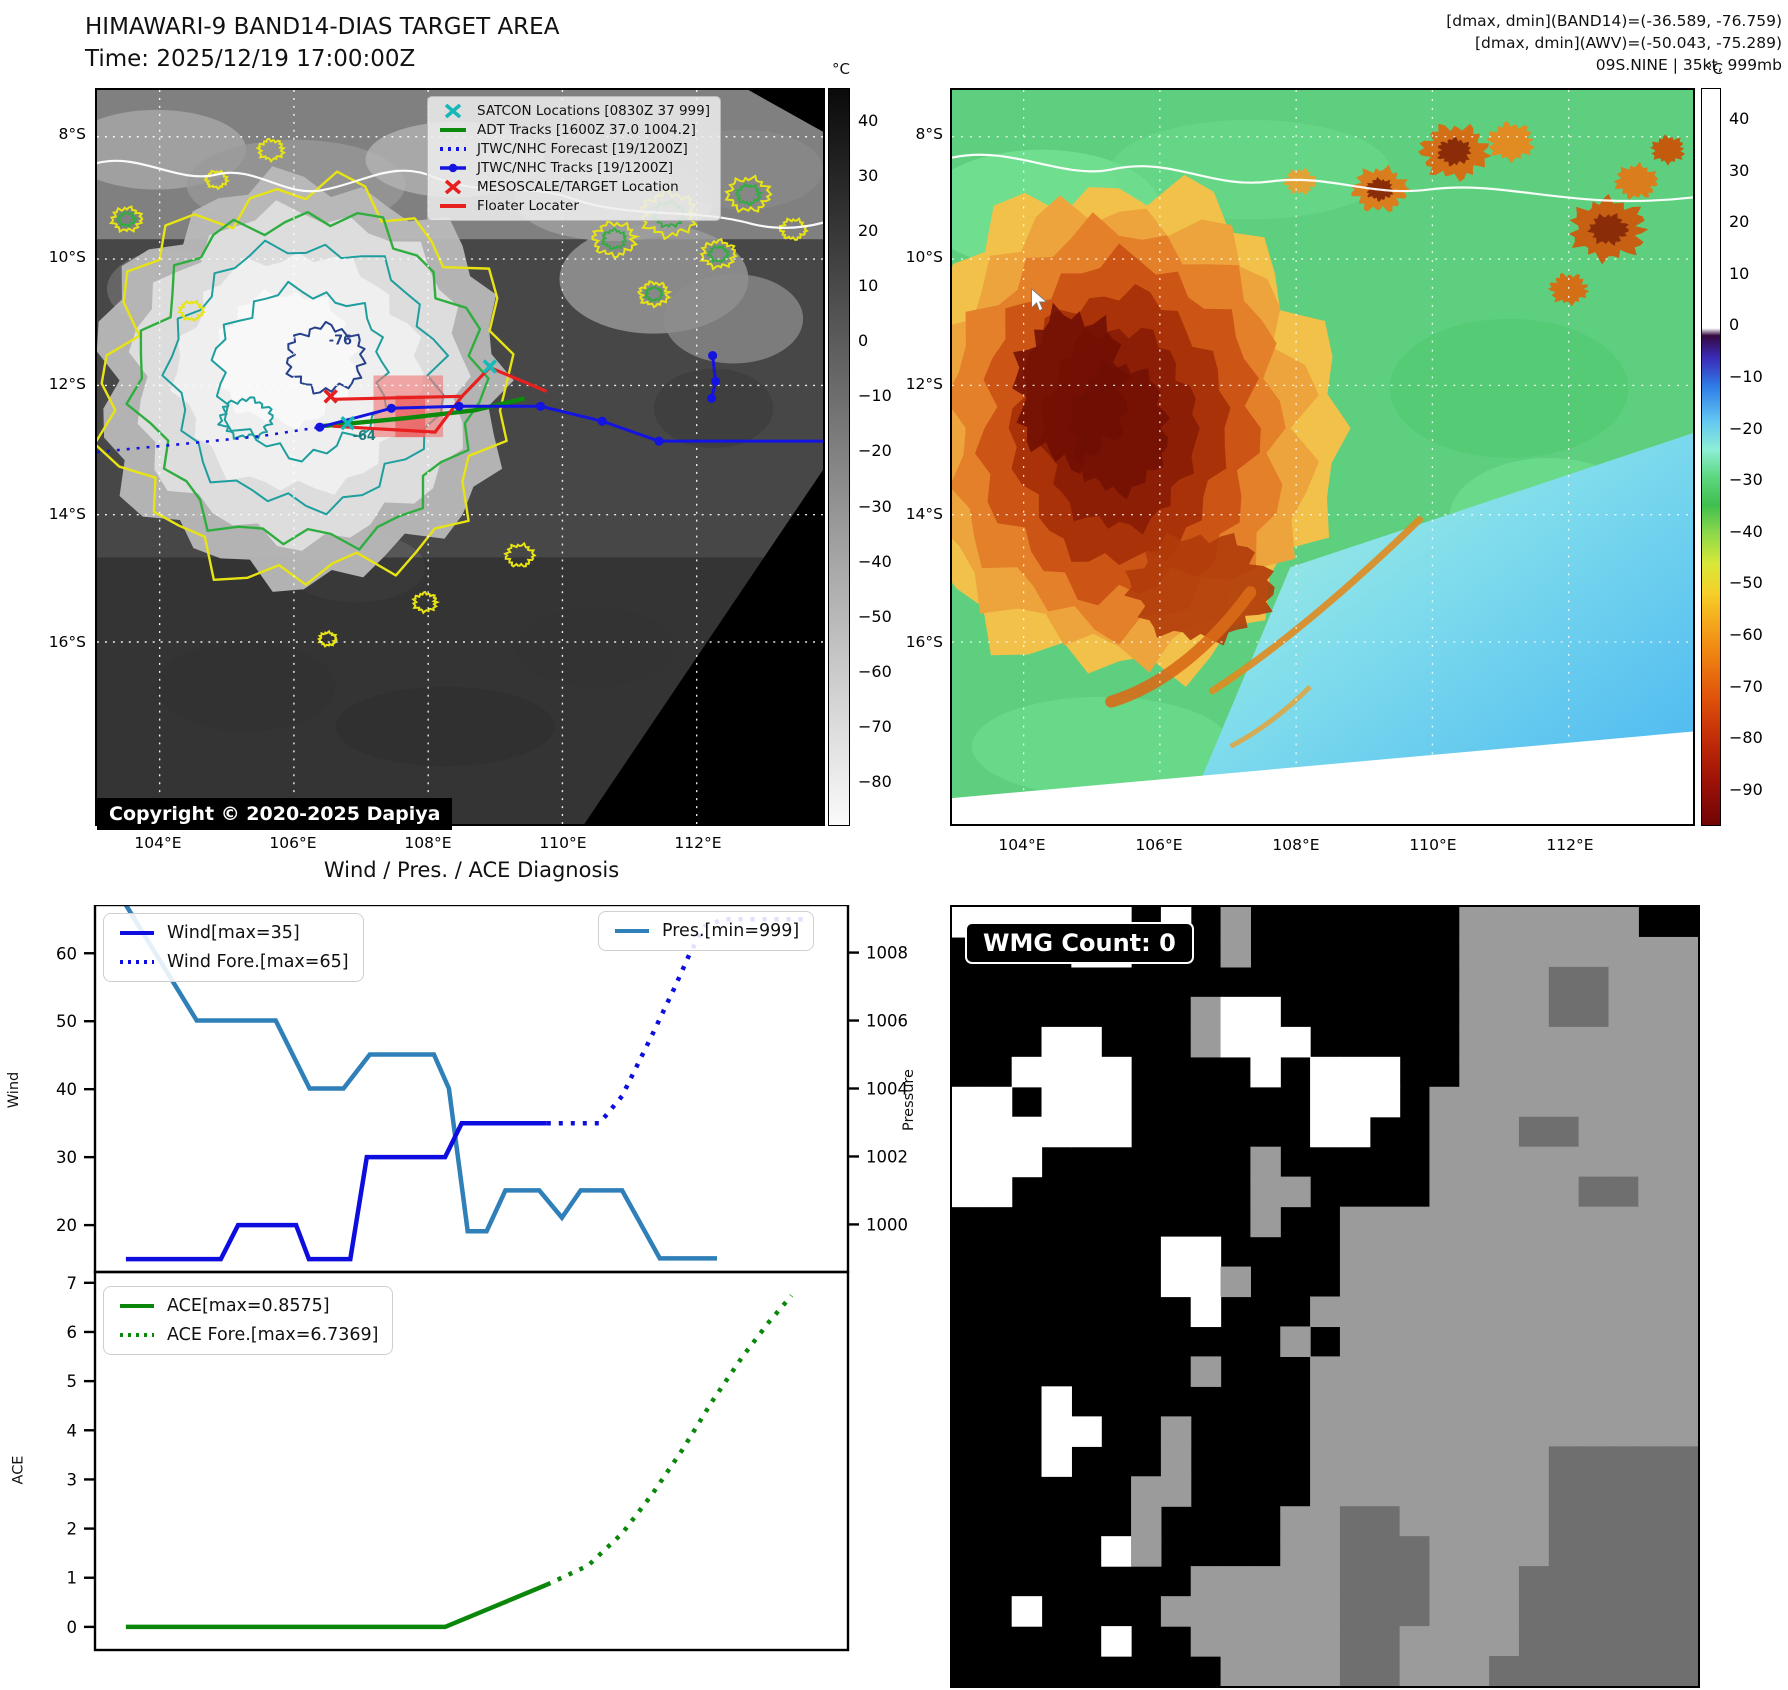 This screenshot has height=1690, width=1788. What do you see at coordinates (72, 1430) in the screenshot?
I see `y-tick-label: 4` at bounding box center [72, 1430].